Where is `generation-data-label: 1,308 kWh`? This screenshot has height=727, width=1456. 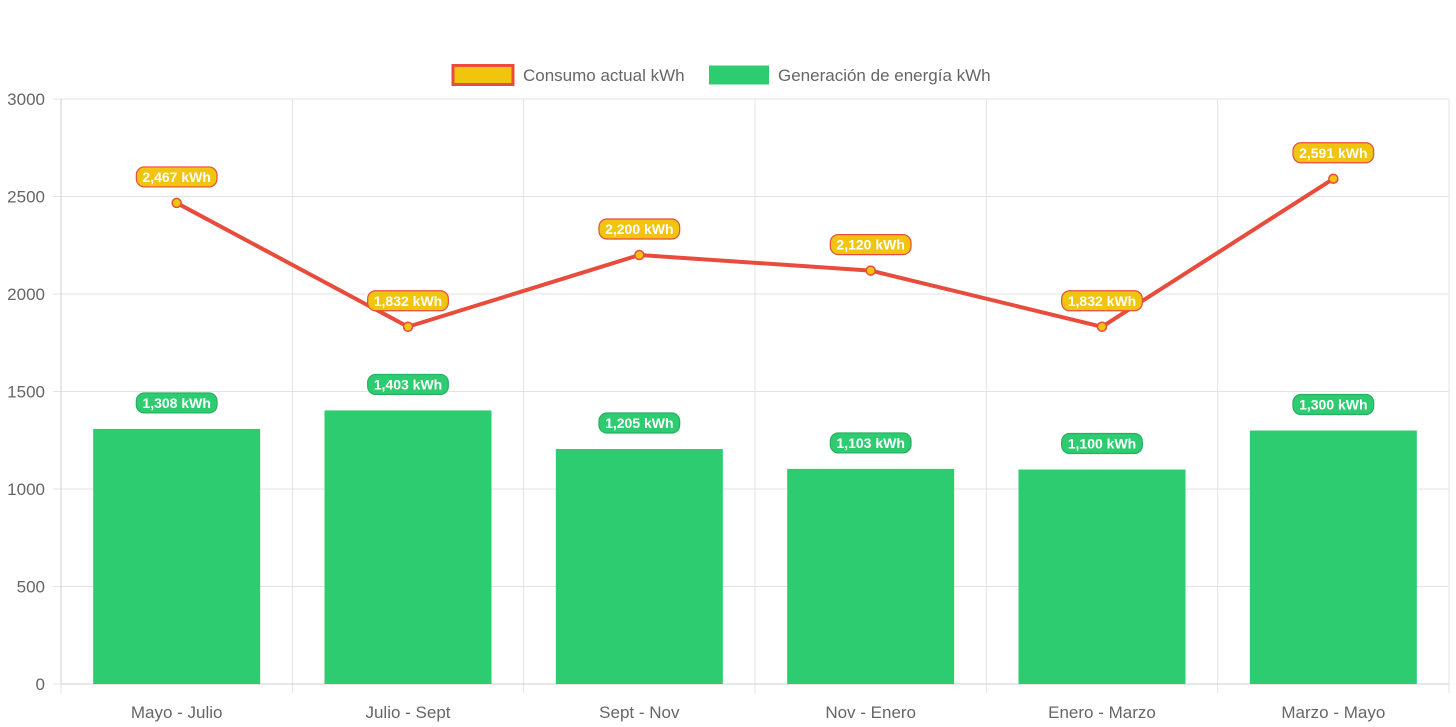 generation-data-label: 1,308 kWh is located at coordinates (176, 403).